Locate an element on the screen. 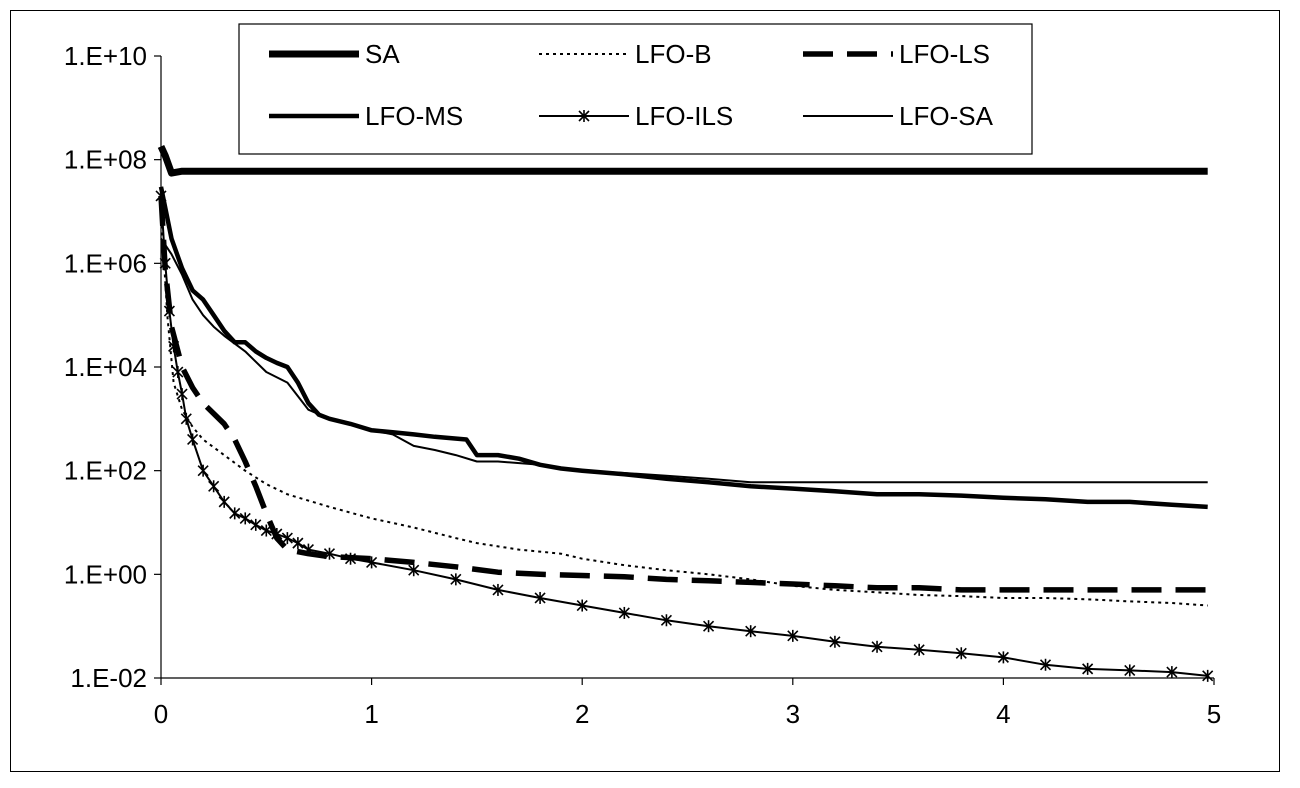  legend-label-lfo-sa: LFO-SA is located at coordinates (946, 116).